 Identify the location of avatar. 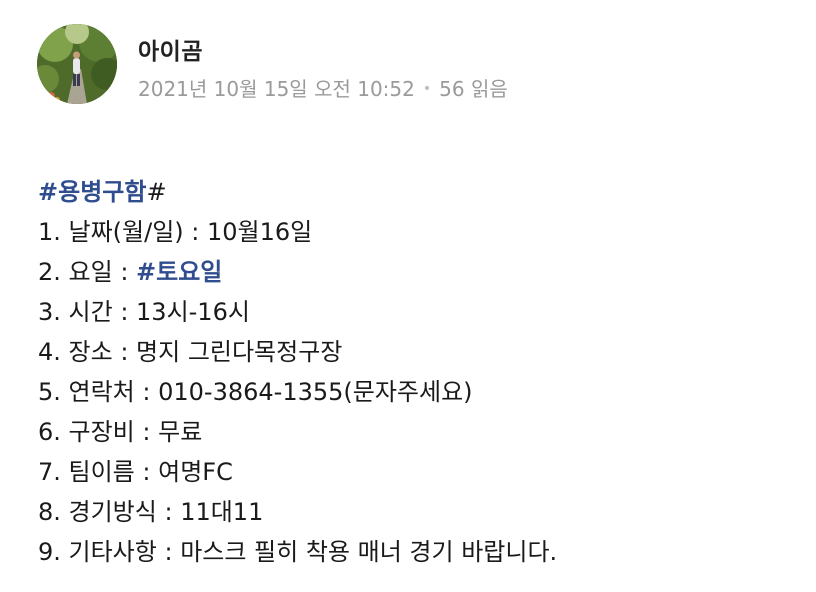
(77, 64).